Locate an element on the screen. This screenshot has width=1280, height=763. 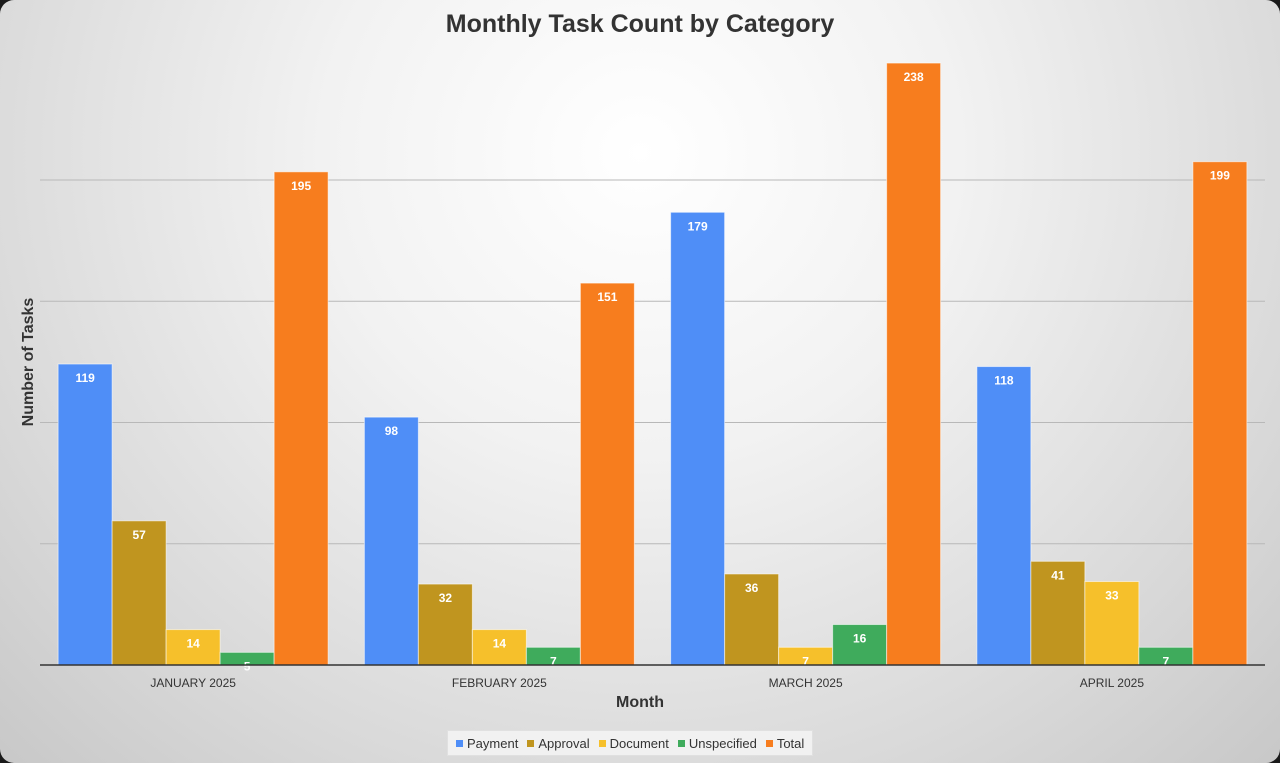
data-label: 179 is located at coordinates (698, 226).